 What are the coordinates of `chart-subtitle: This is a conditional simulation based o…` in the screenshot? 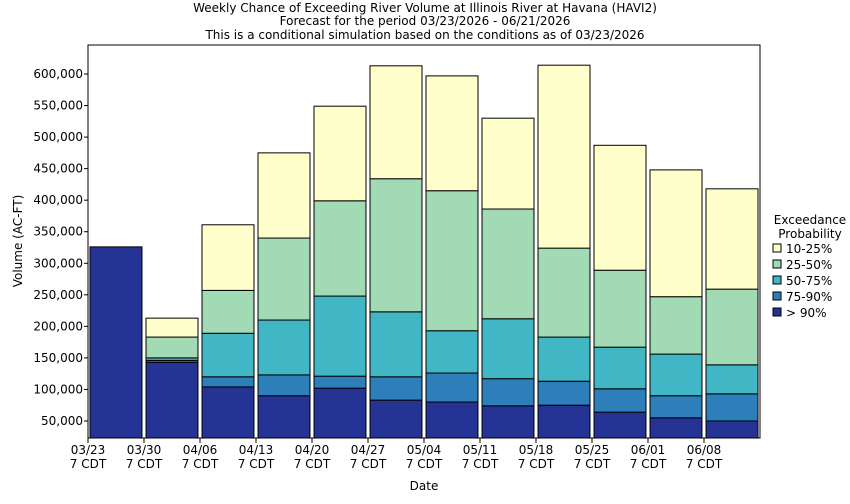 It's located at (424, 35).